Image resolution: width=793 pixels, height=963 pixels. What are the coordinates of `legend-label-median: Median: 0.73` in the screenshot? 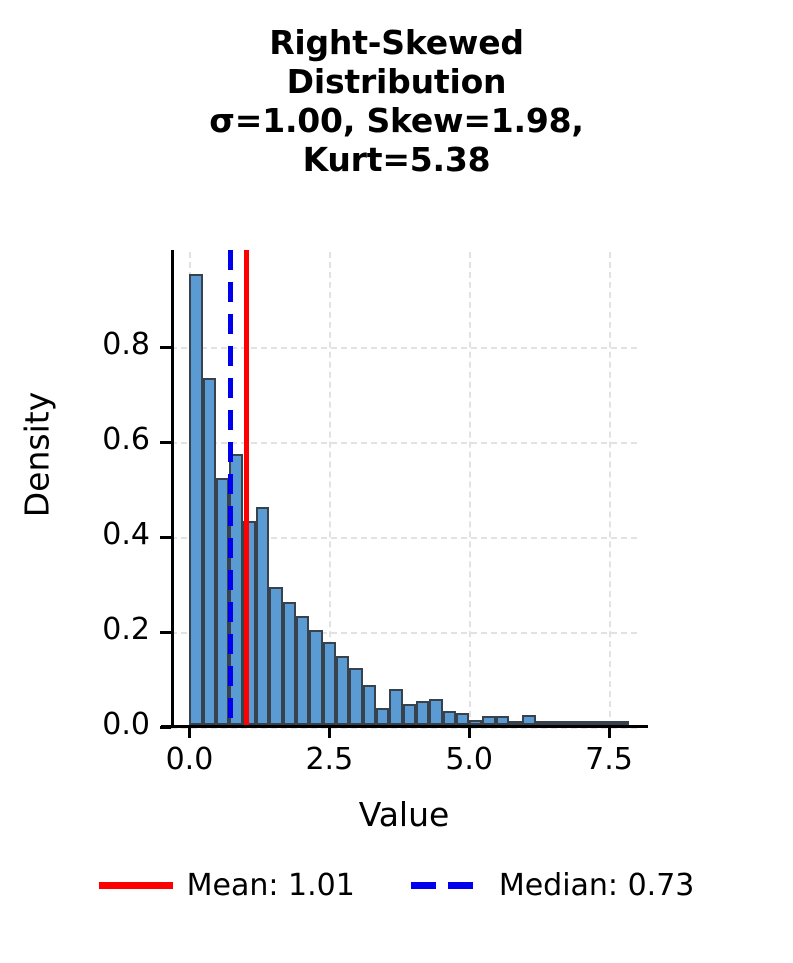 It's located at (596, 885).